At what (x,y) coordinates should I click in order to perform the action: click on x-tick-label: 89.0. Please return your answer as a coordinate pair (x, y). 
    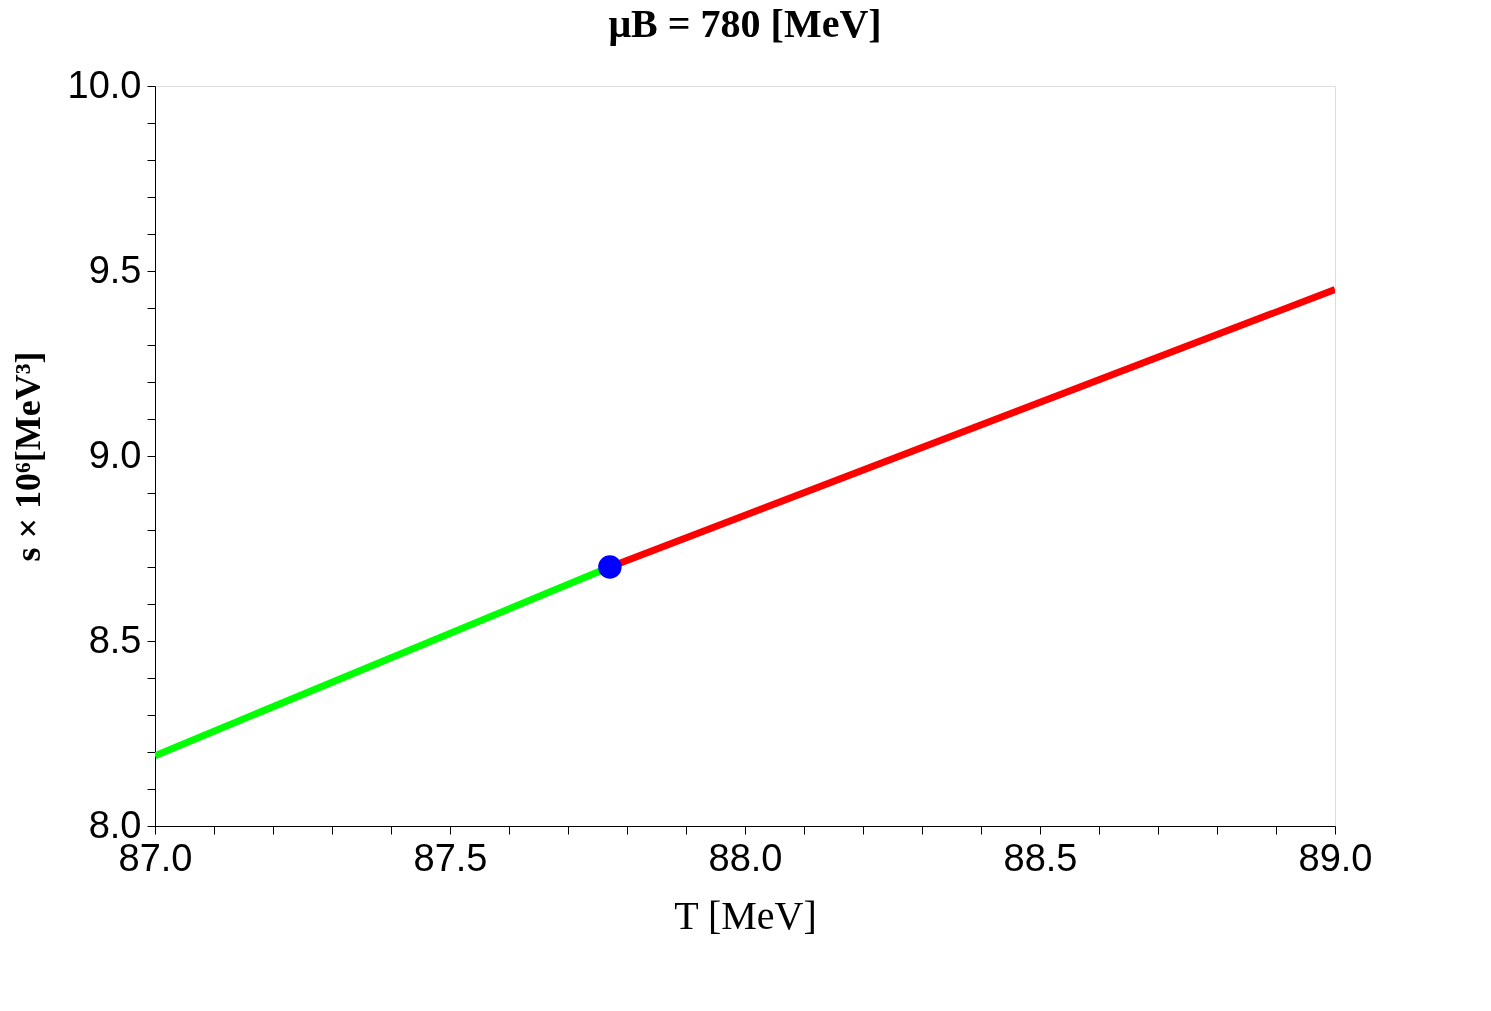
    Looking at the image, I should click on (1335, 857).